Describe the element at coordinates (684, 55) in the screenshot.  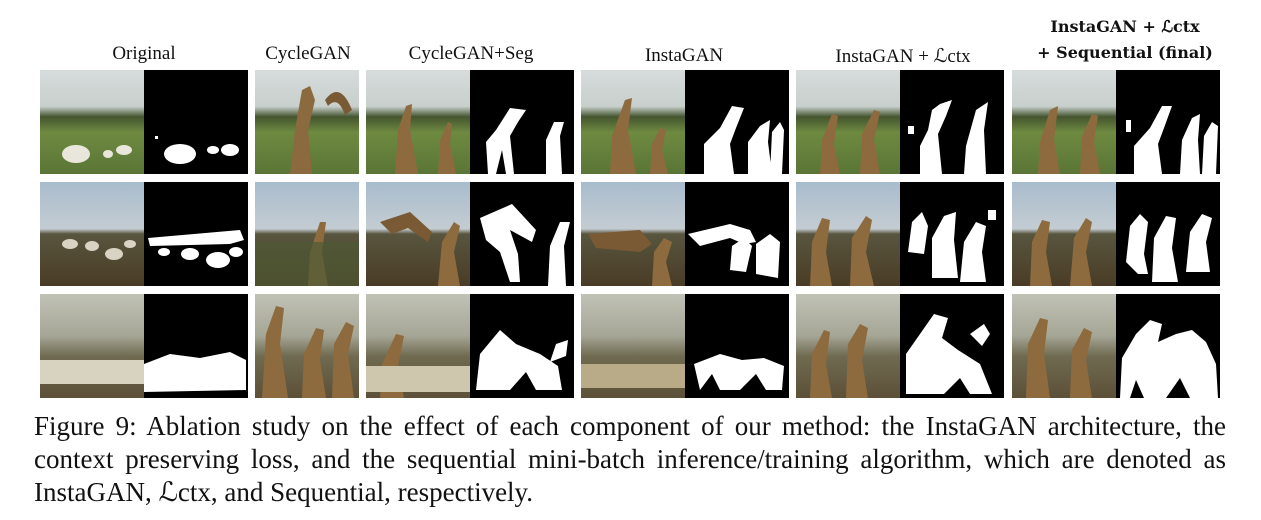
I see `header-instagan: InstaGAN` at that location.